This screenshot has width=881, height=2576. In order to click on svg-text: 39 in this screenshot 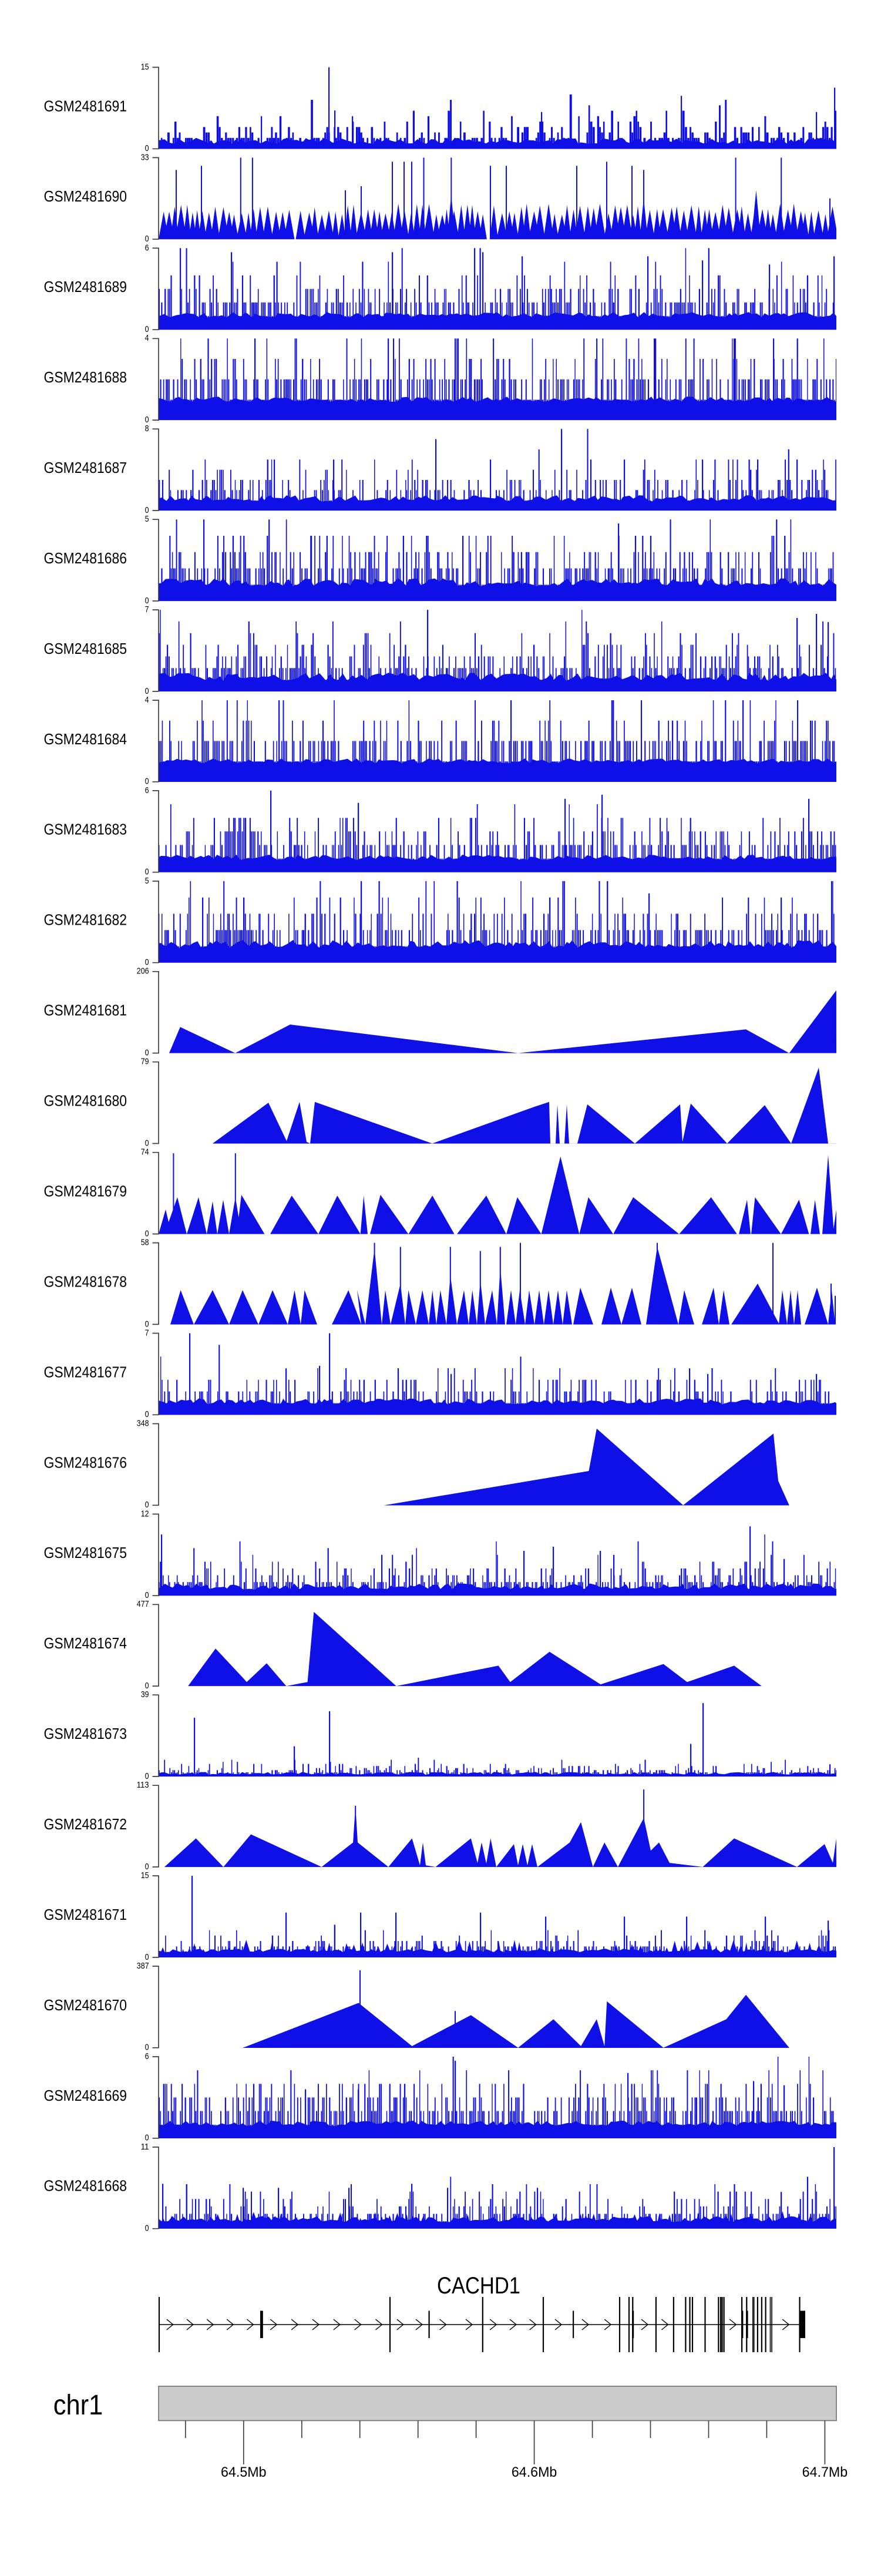, I will do `click(145, 1695)`.